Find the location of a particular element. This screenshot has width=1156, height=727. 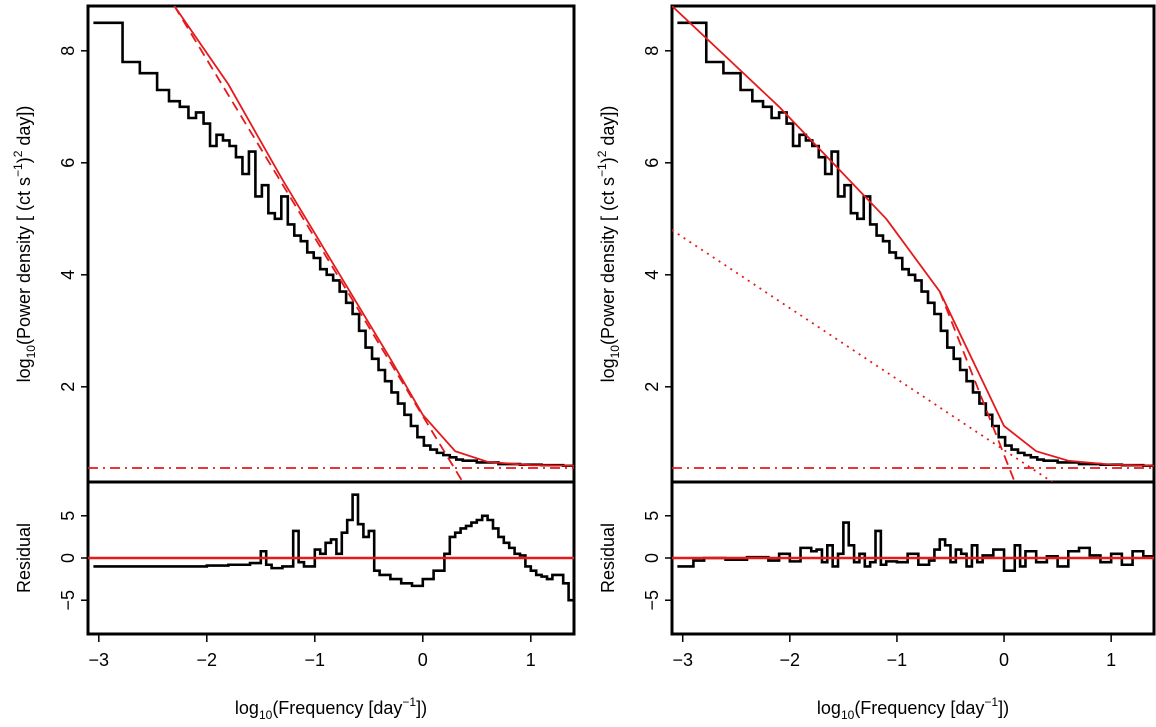

left-top-ytick-label-2: 2 is located at coordinates (68, 387).